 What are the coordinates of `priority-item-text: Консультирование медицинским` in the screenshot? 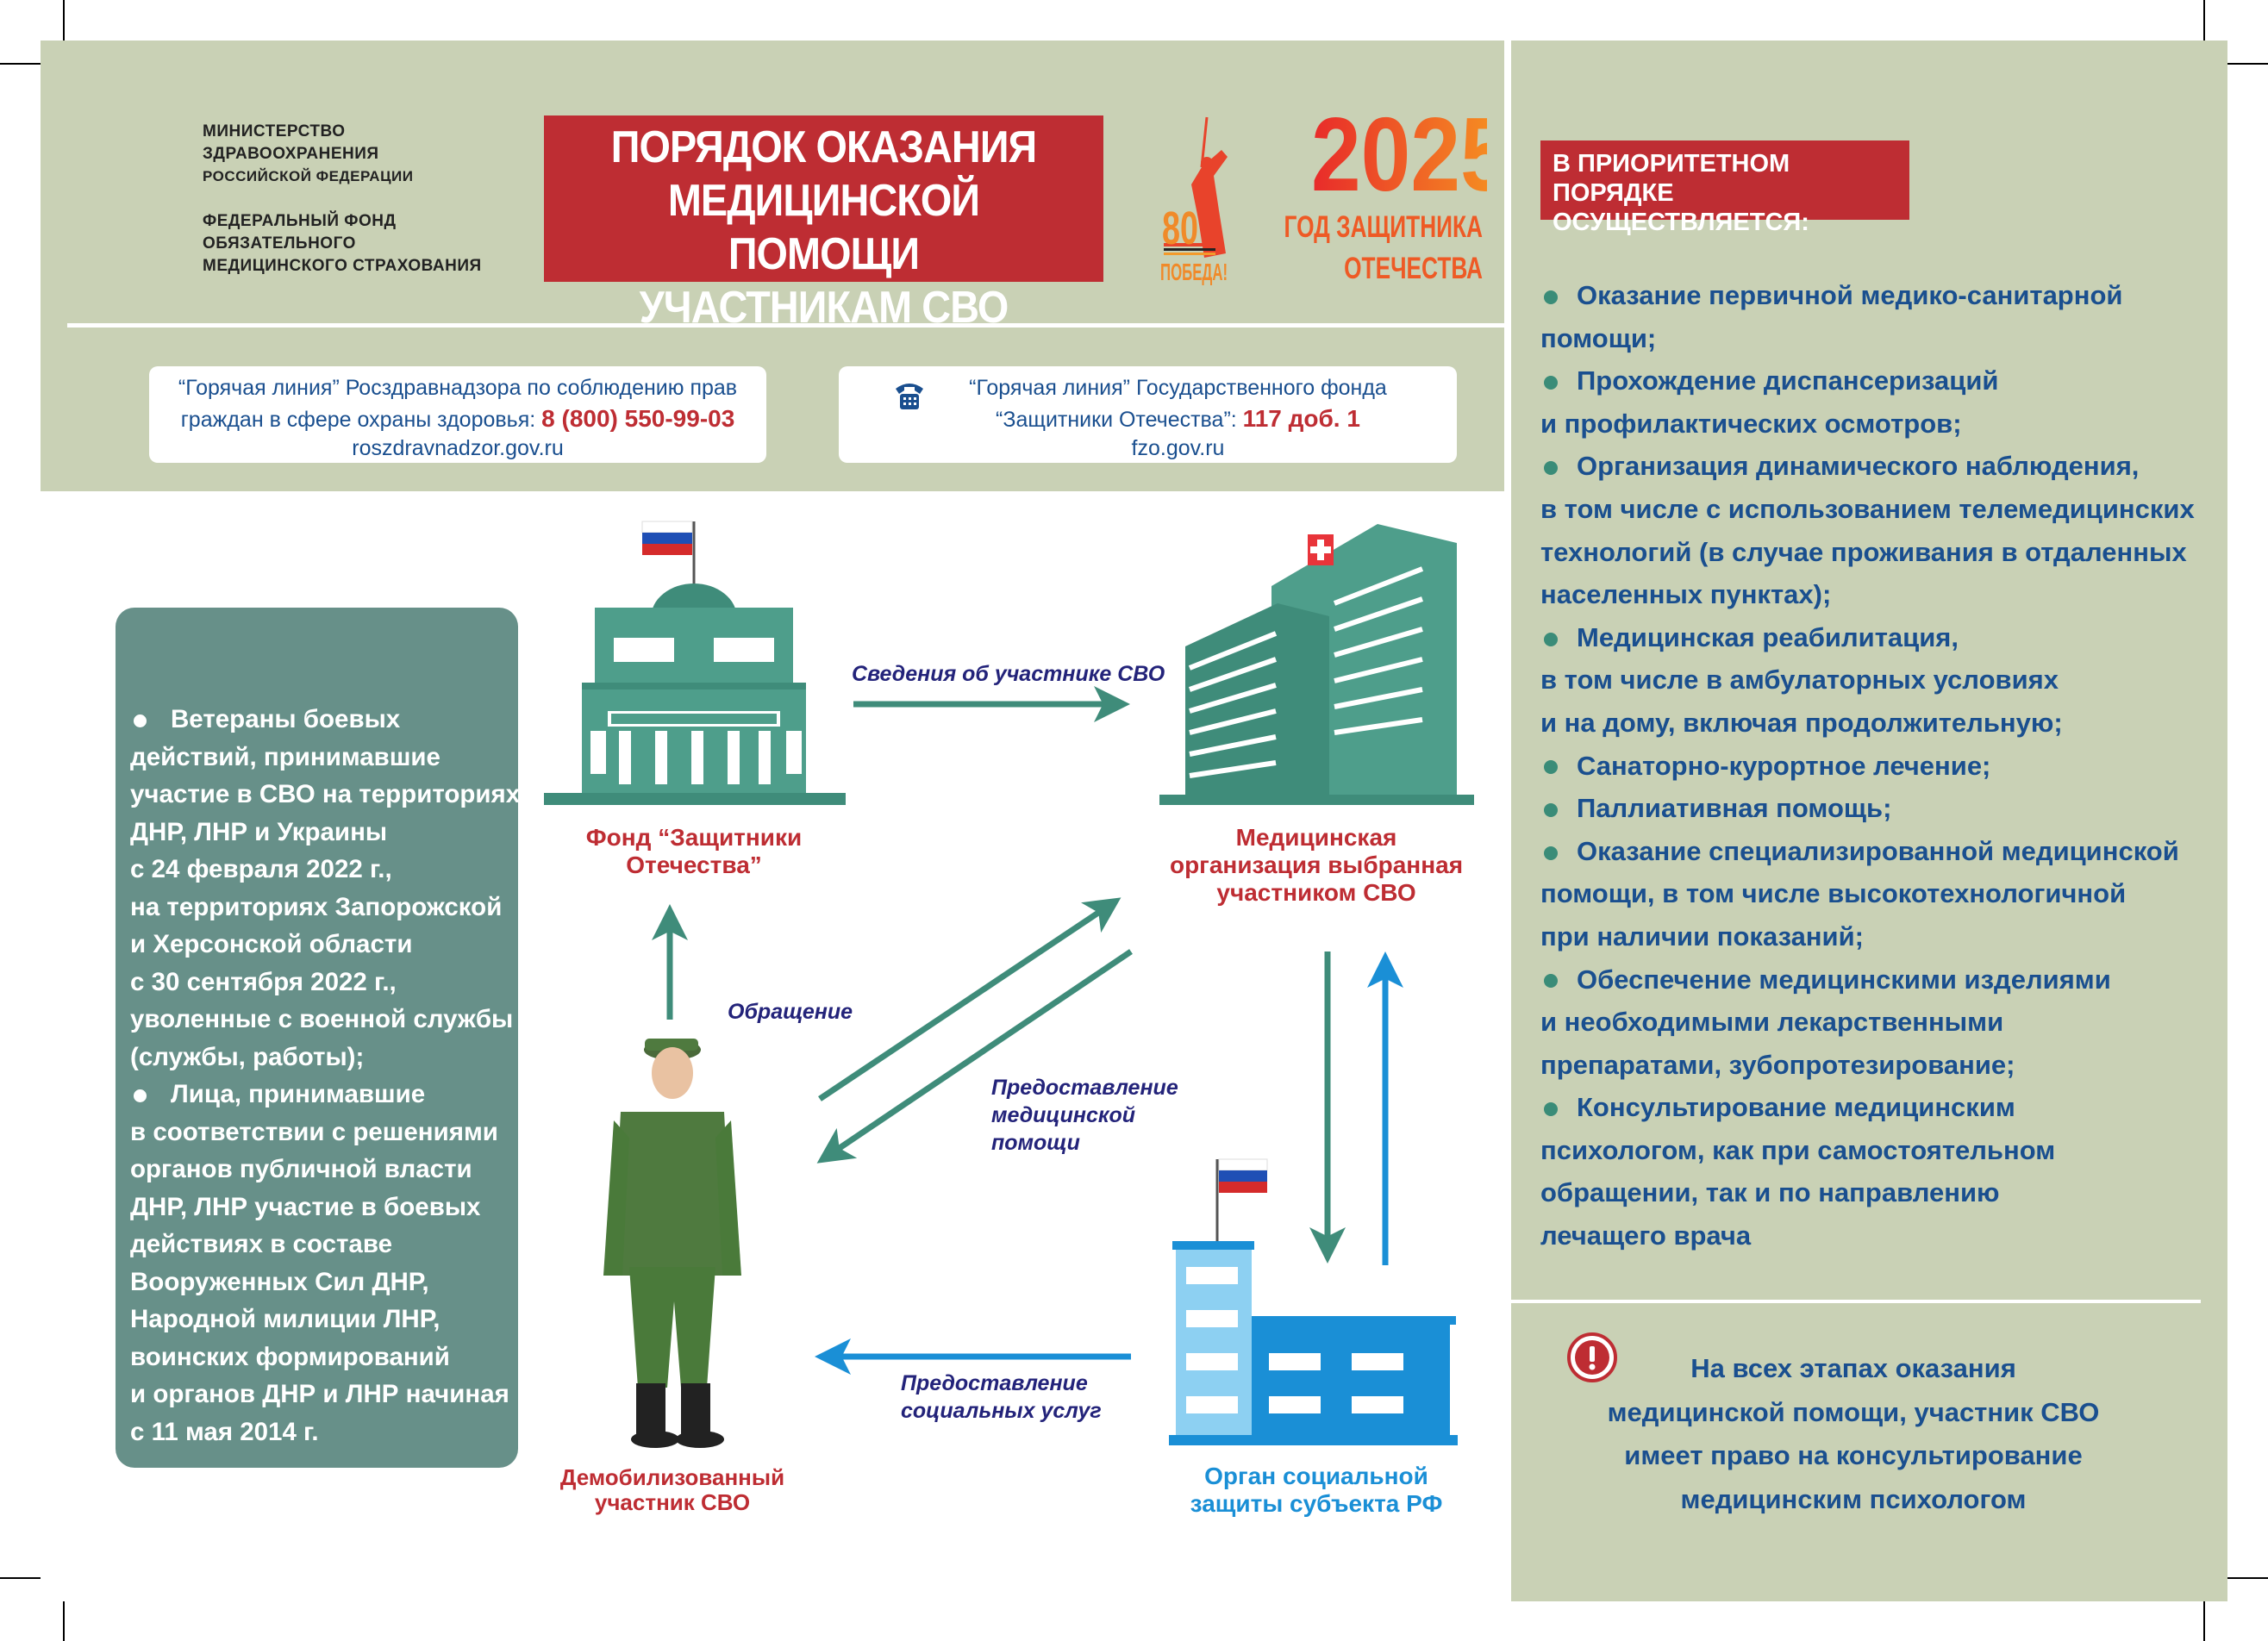 It's located at (1796, 1107).